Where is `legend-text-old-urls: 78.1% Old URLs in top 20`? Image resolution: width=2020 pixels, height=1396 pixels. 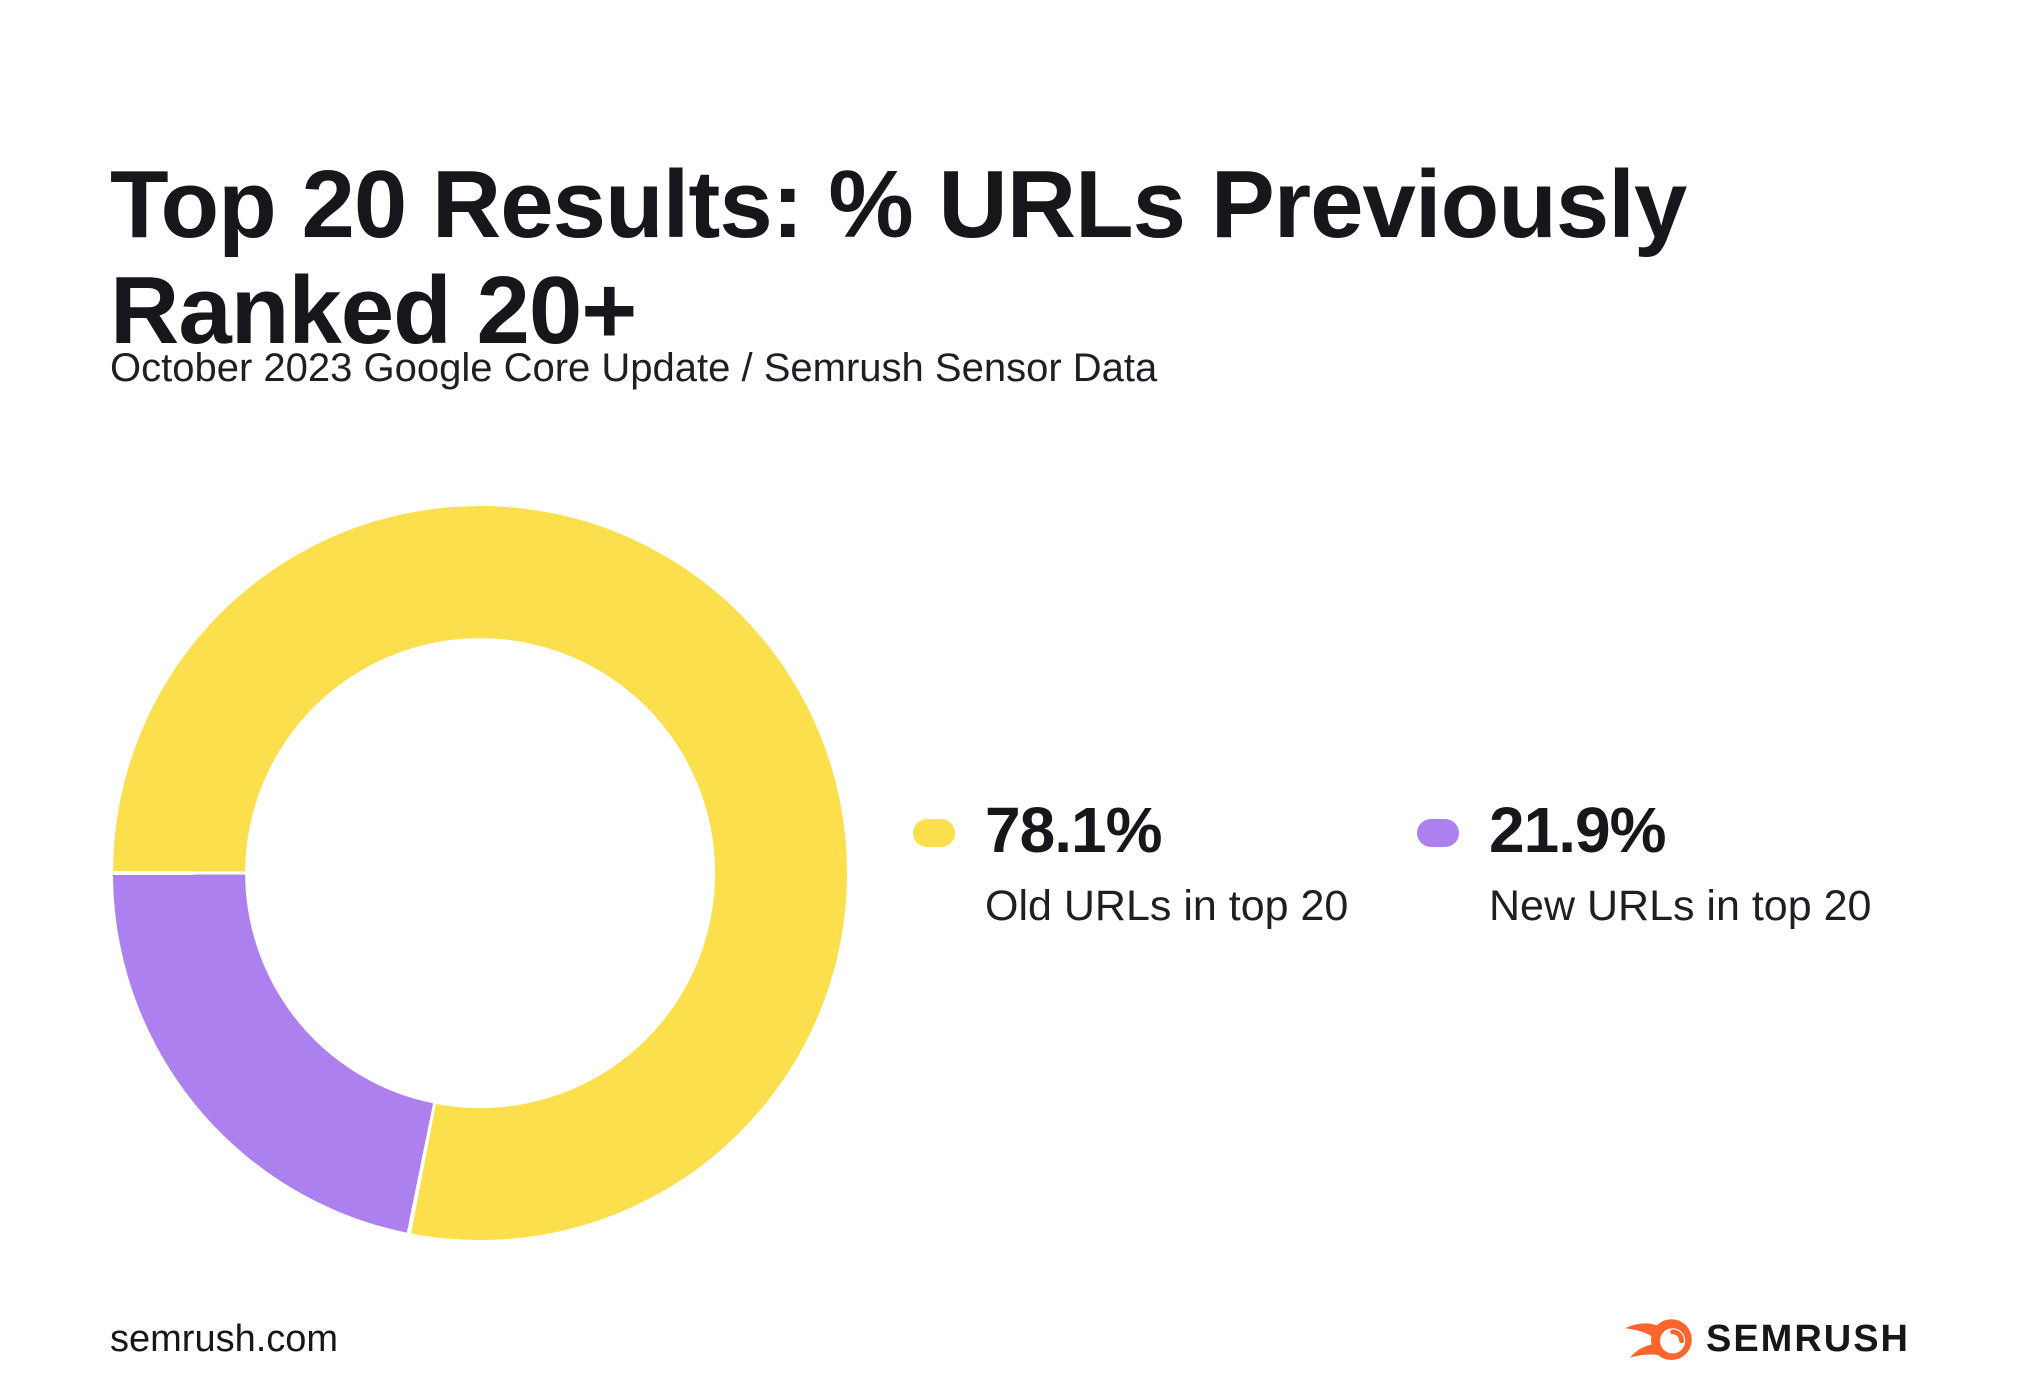
legend-text-old-urls: 78.1% Old URLs in top 20 is located at coordinates (1166, 863).